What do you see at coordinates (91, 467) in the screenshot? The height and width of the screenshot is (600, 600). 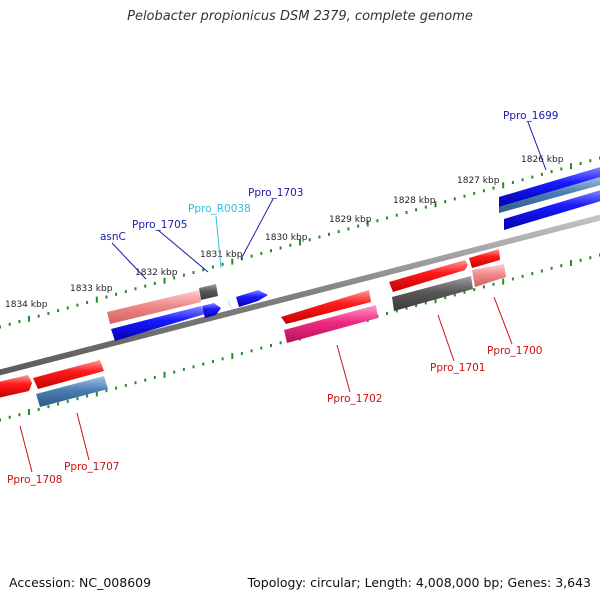 I see `label-ppro-1707: Ppro_1707` at bounding box center [91, 467].